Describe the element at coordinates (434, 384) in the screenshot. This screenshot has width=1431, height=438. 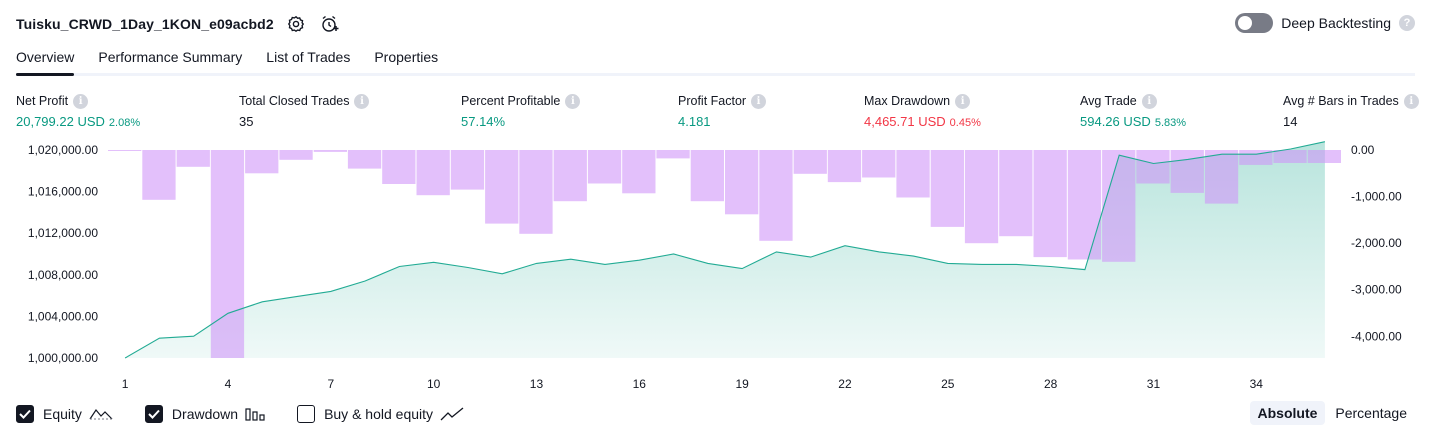
I see `x-axis-tick-label: 10` at that location.